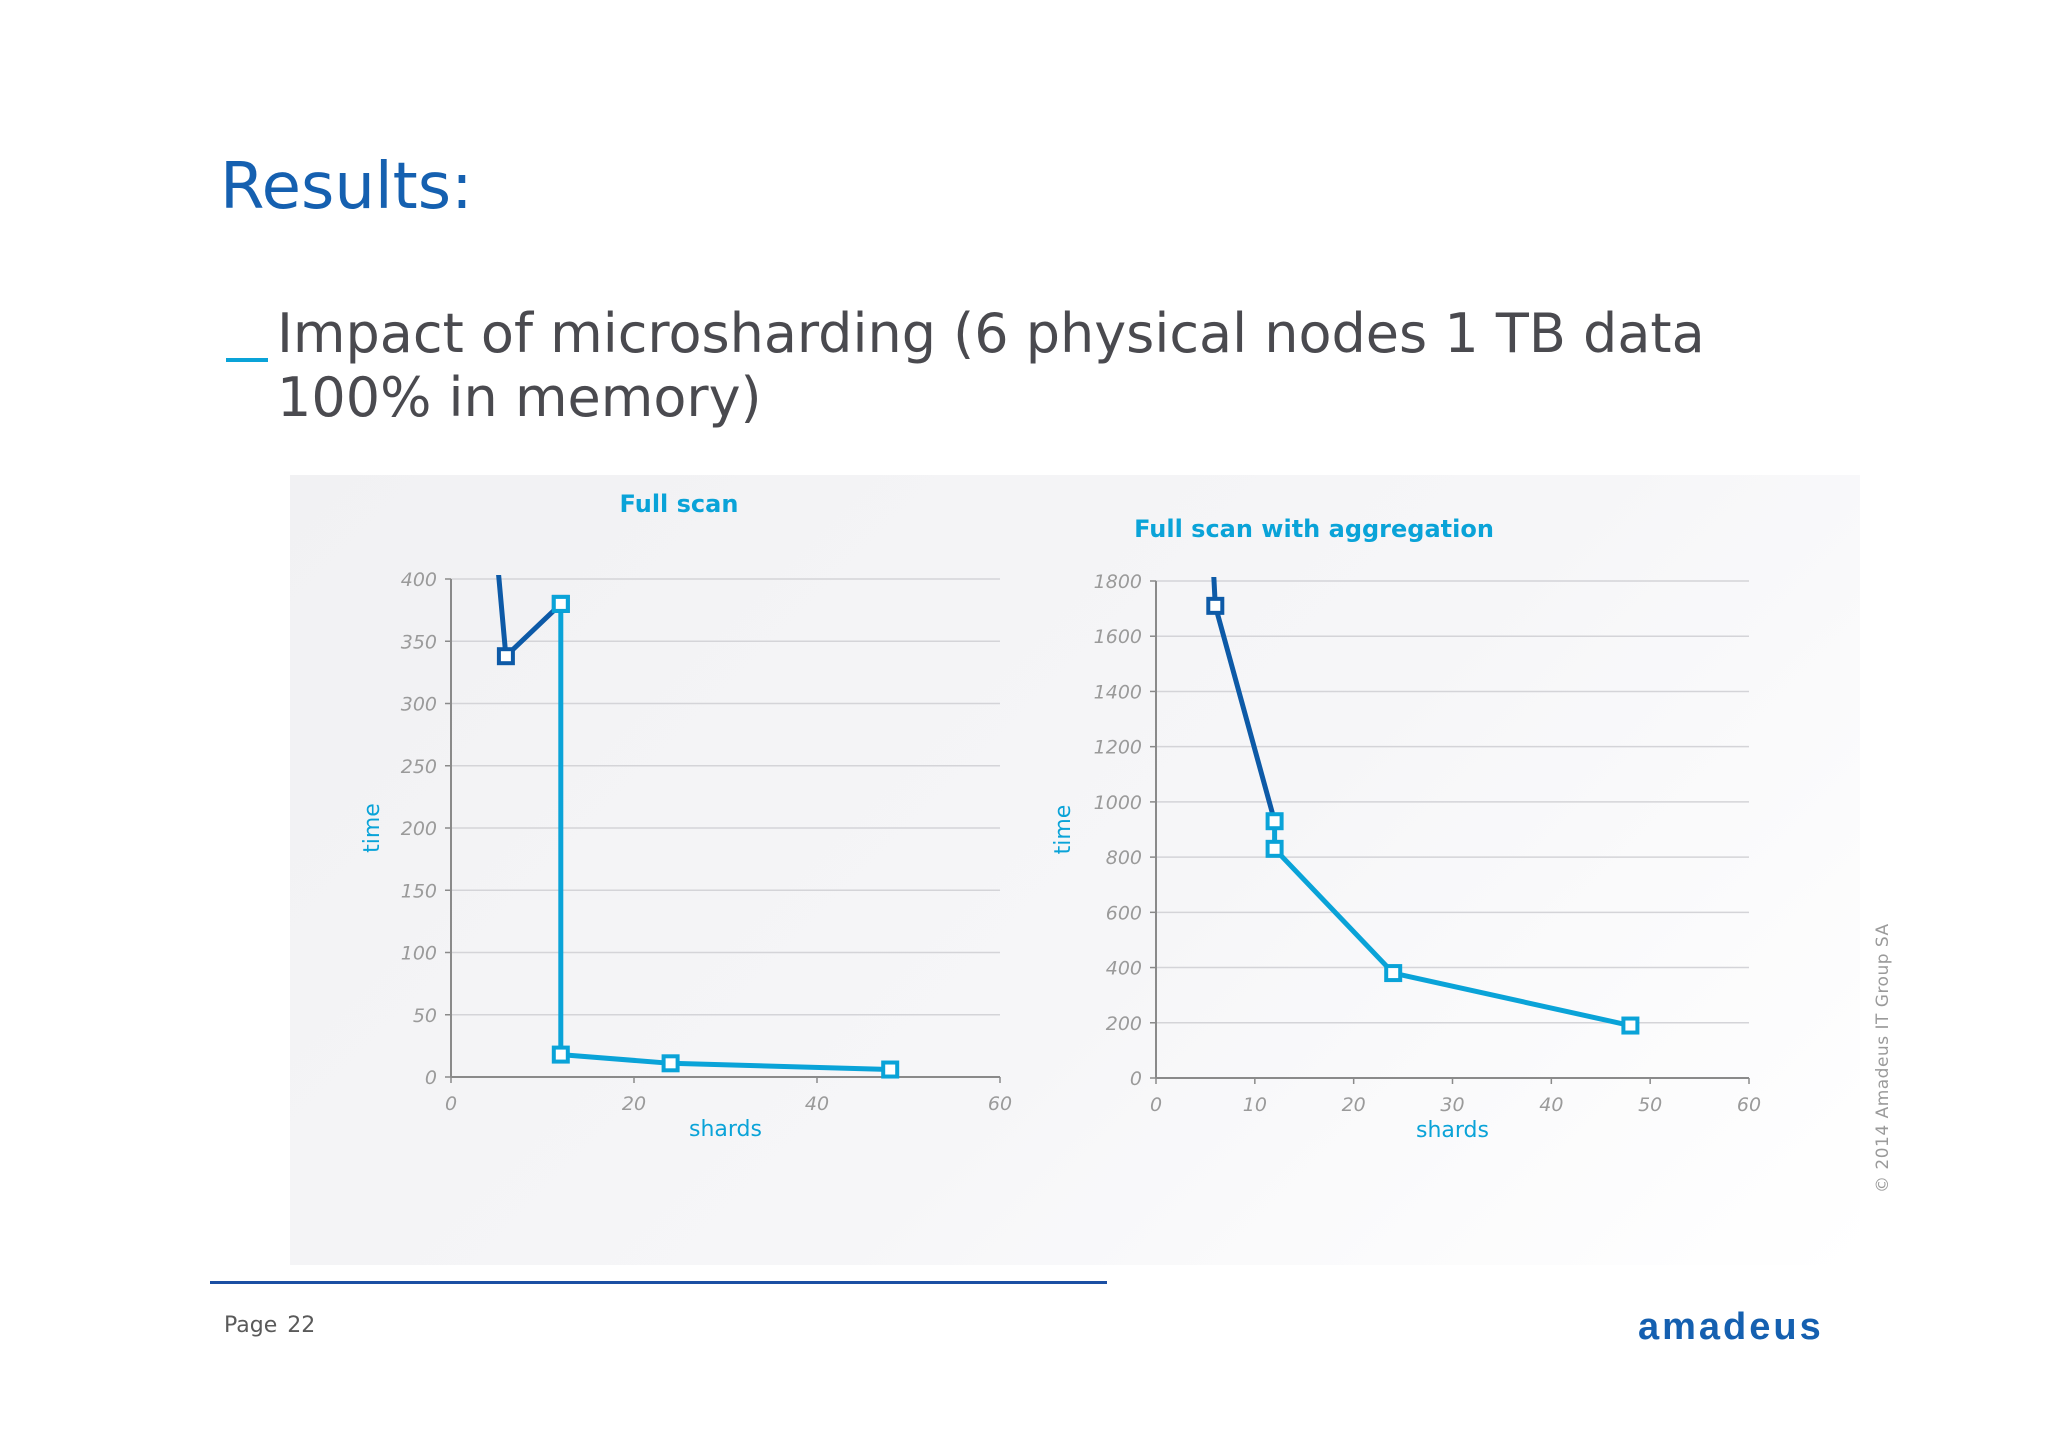  What do you see at coordinates (425, 1016) in the screenshot?
I see `y-tick-label: 50` at bounding box center [425, 1016].